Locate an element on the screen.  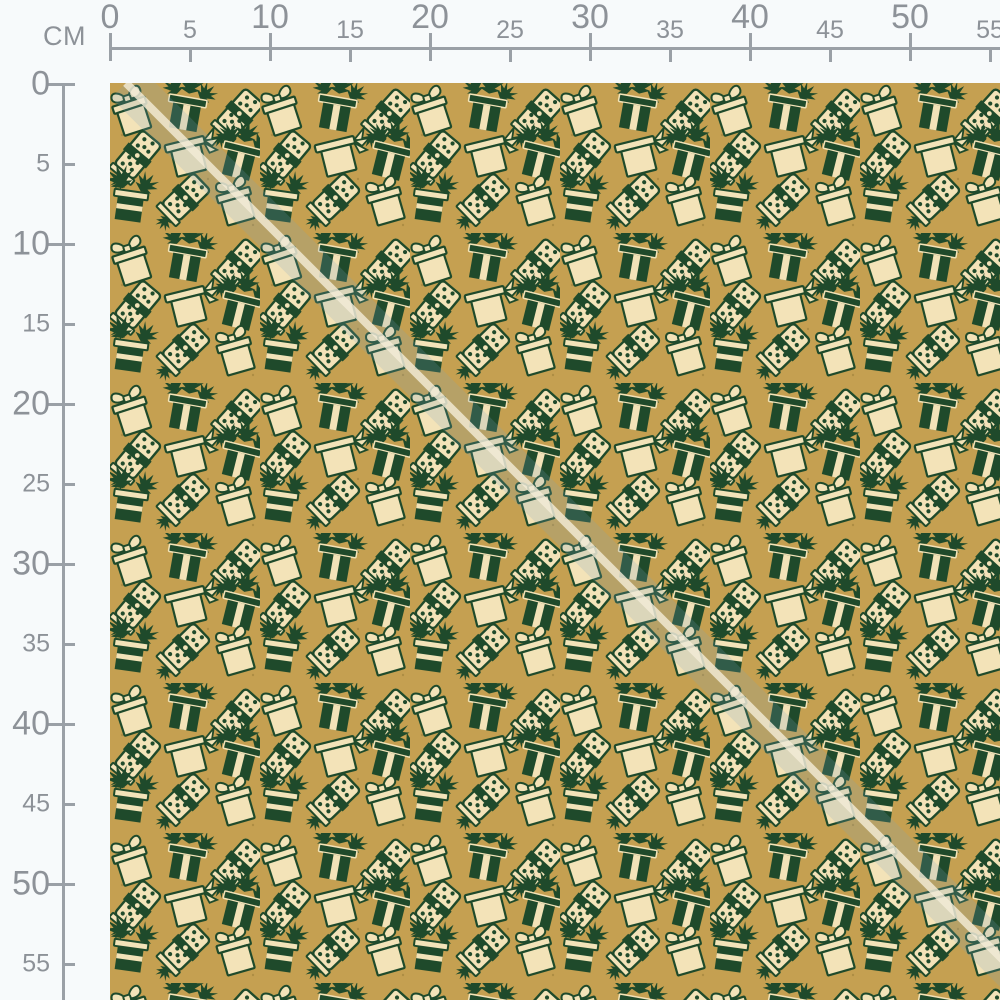
h-ruler-label: 15 is located at coordinates (350, 30).